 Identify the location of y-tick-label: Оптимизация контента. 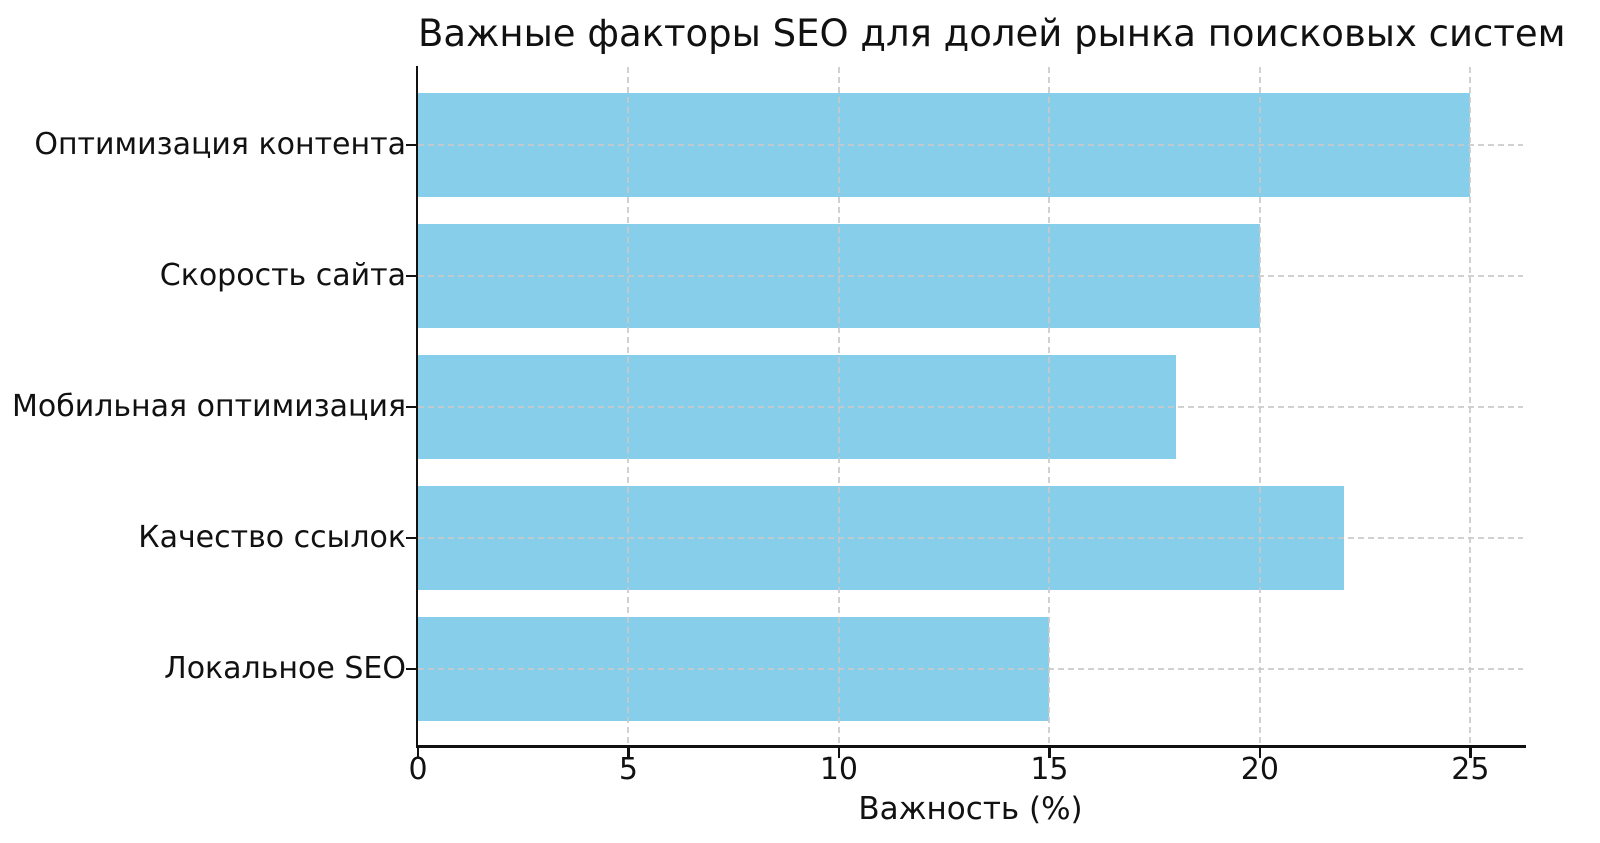
(220, 144).